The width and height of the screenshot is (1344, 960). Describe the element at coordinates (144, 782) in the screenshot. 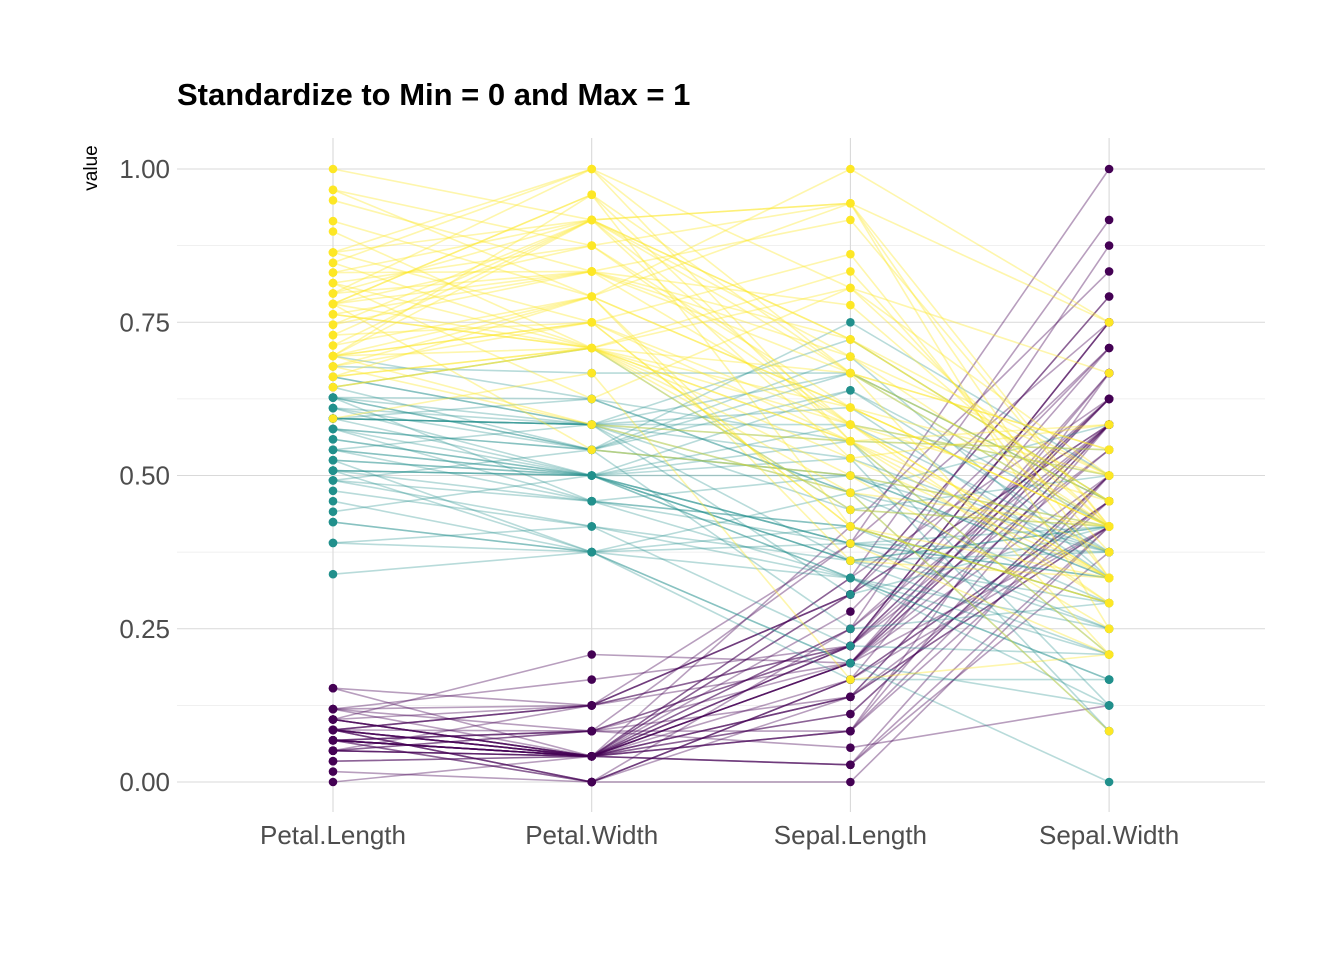

I see `y-tick-label: 0.00` at that location.